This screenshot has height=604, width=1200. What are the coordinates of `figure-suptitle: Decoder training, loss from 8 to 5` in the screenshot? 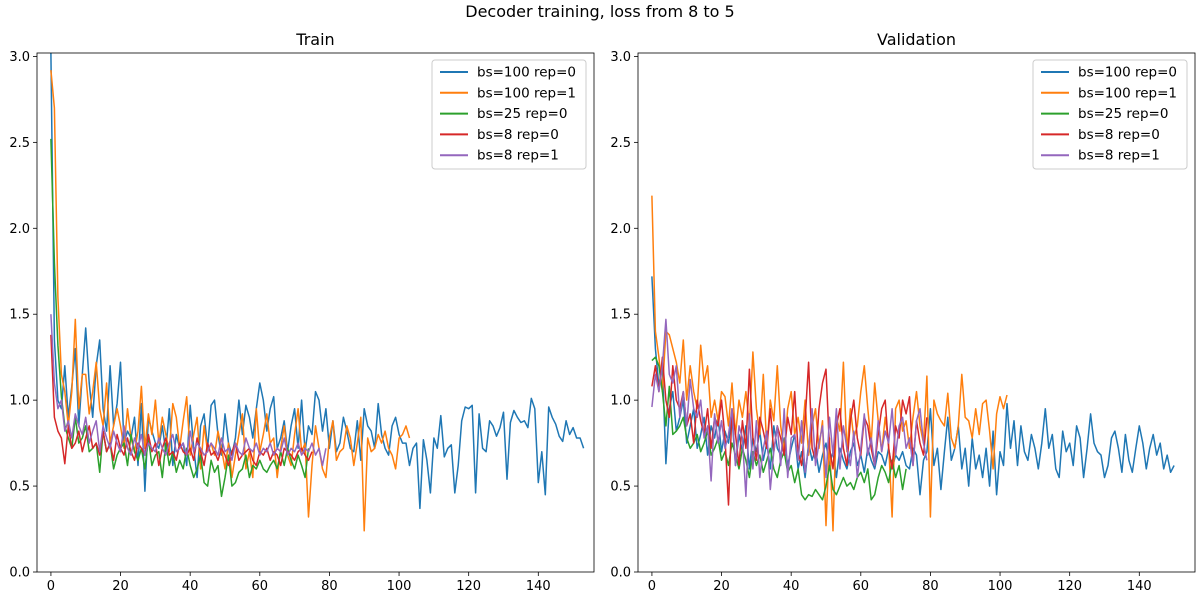 It's located at (600, 11).